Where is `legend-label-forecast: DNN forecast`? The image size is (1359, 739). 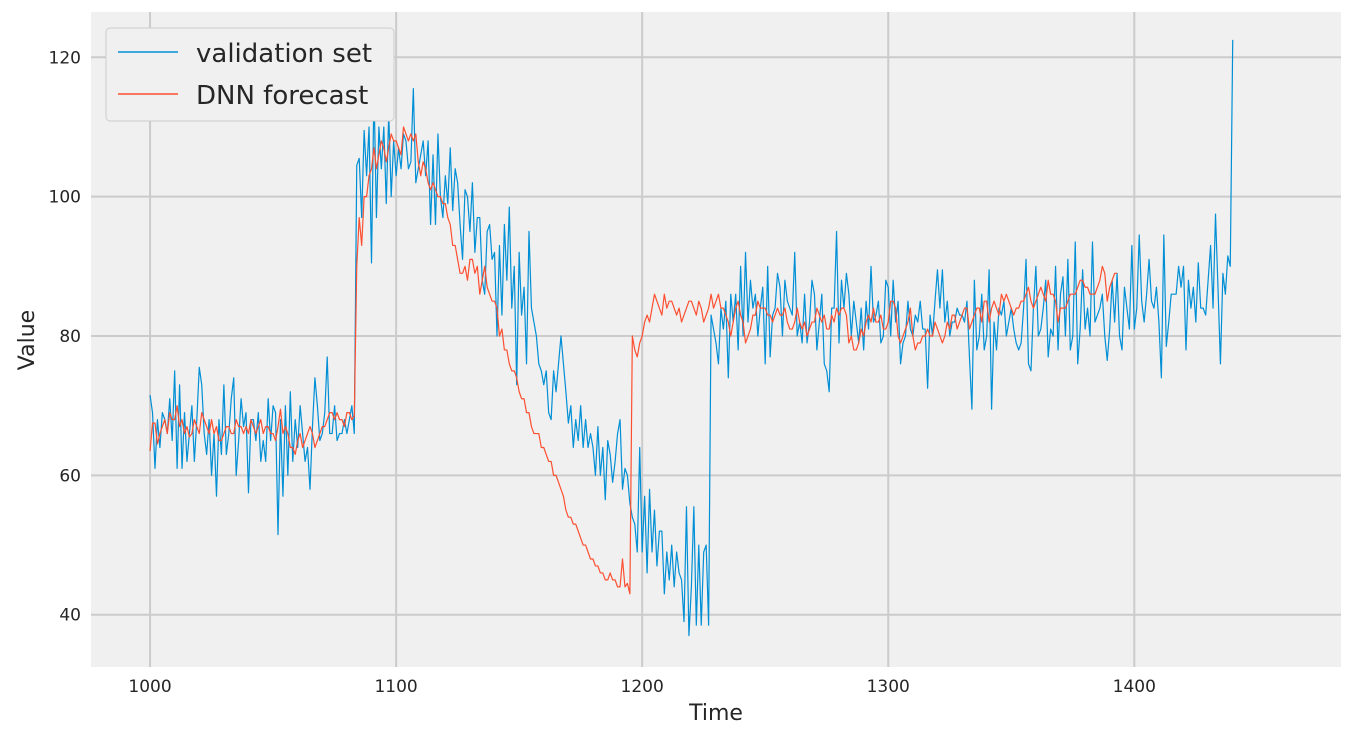 legend-label-forecast: DNN forecast is located at coordinates (282, 96).